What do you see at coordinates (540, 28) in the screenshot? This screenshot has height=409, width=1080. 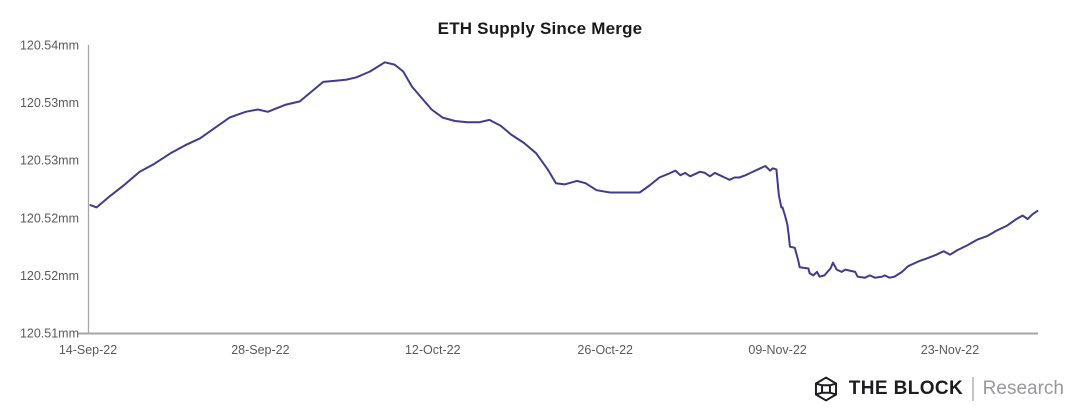 I see `chart-title: ETH Supply Since Merge` at bounding box center [540, 28].